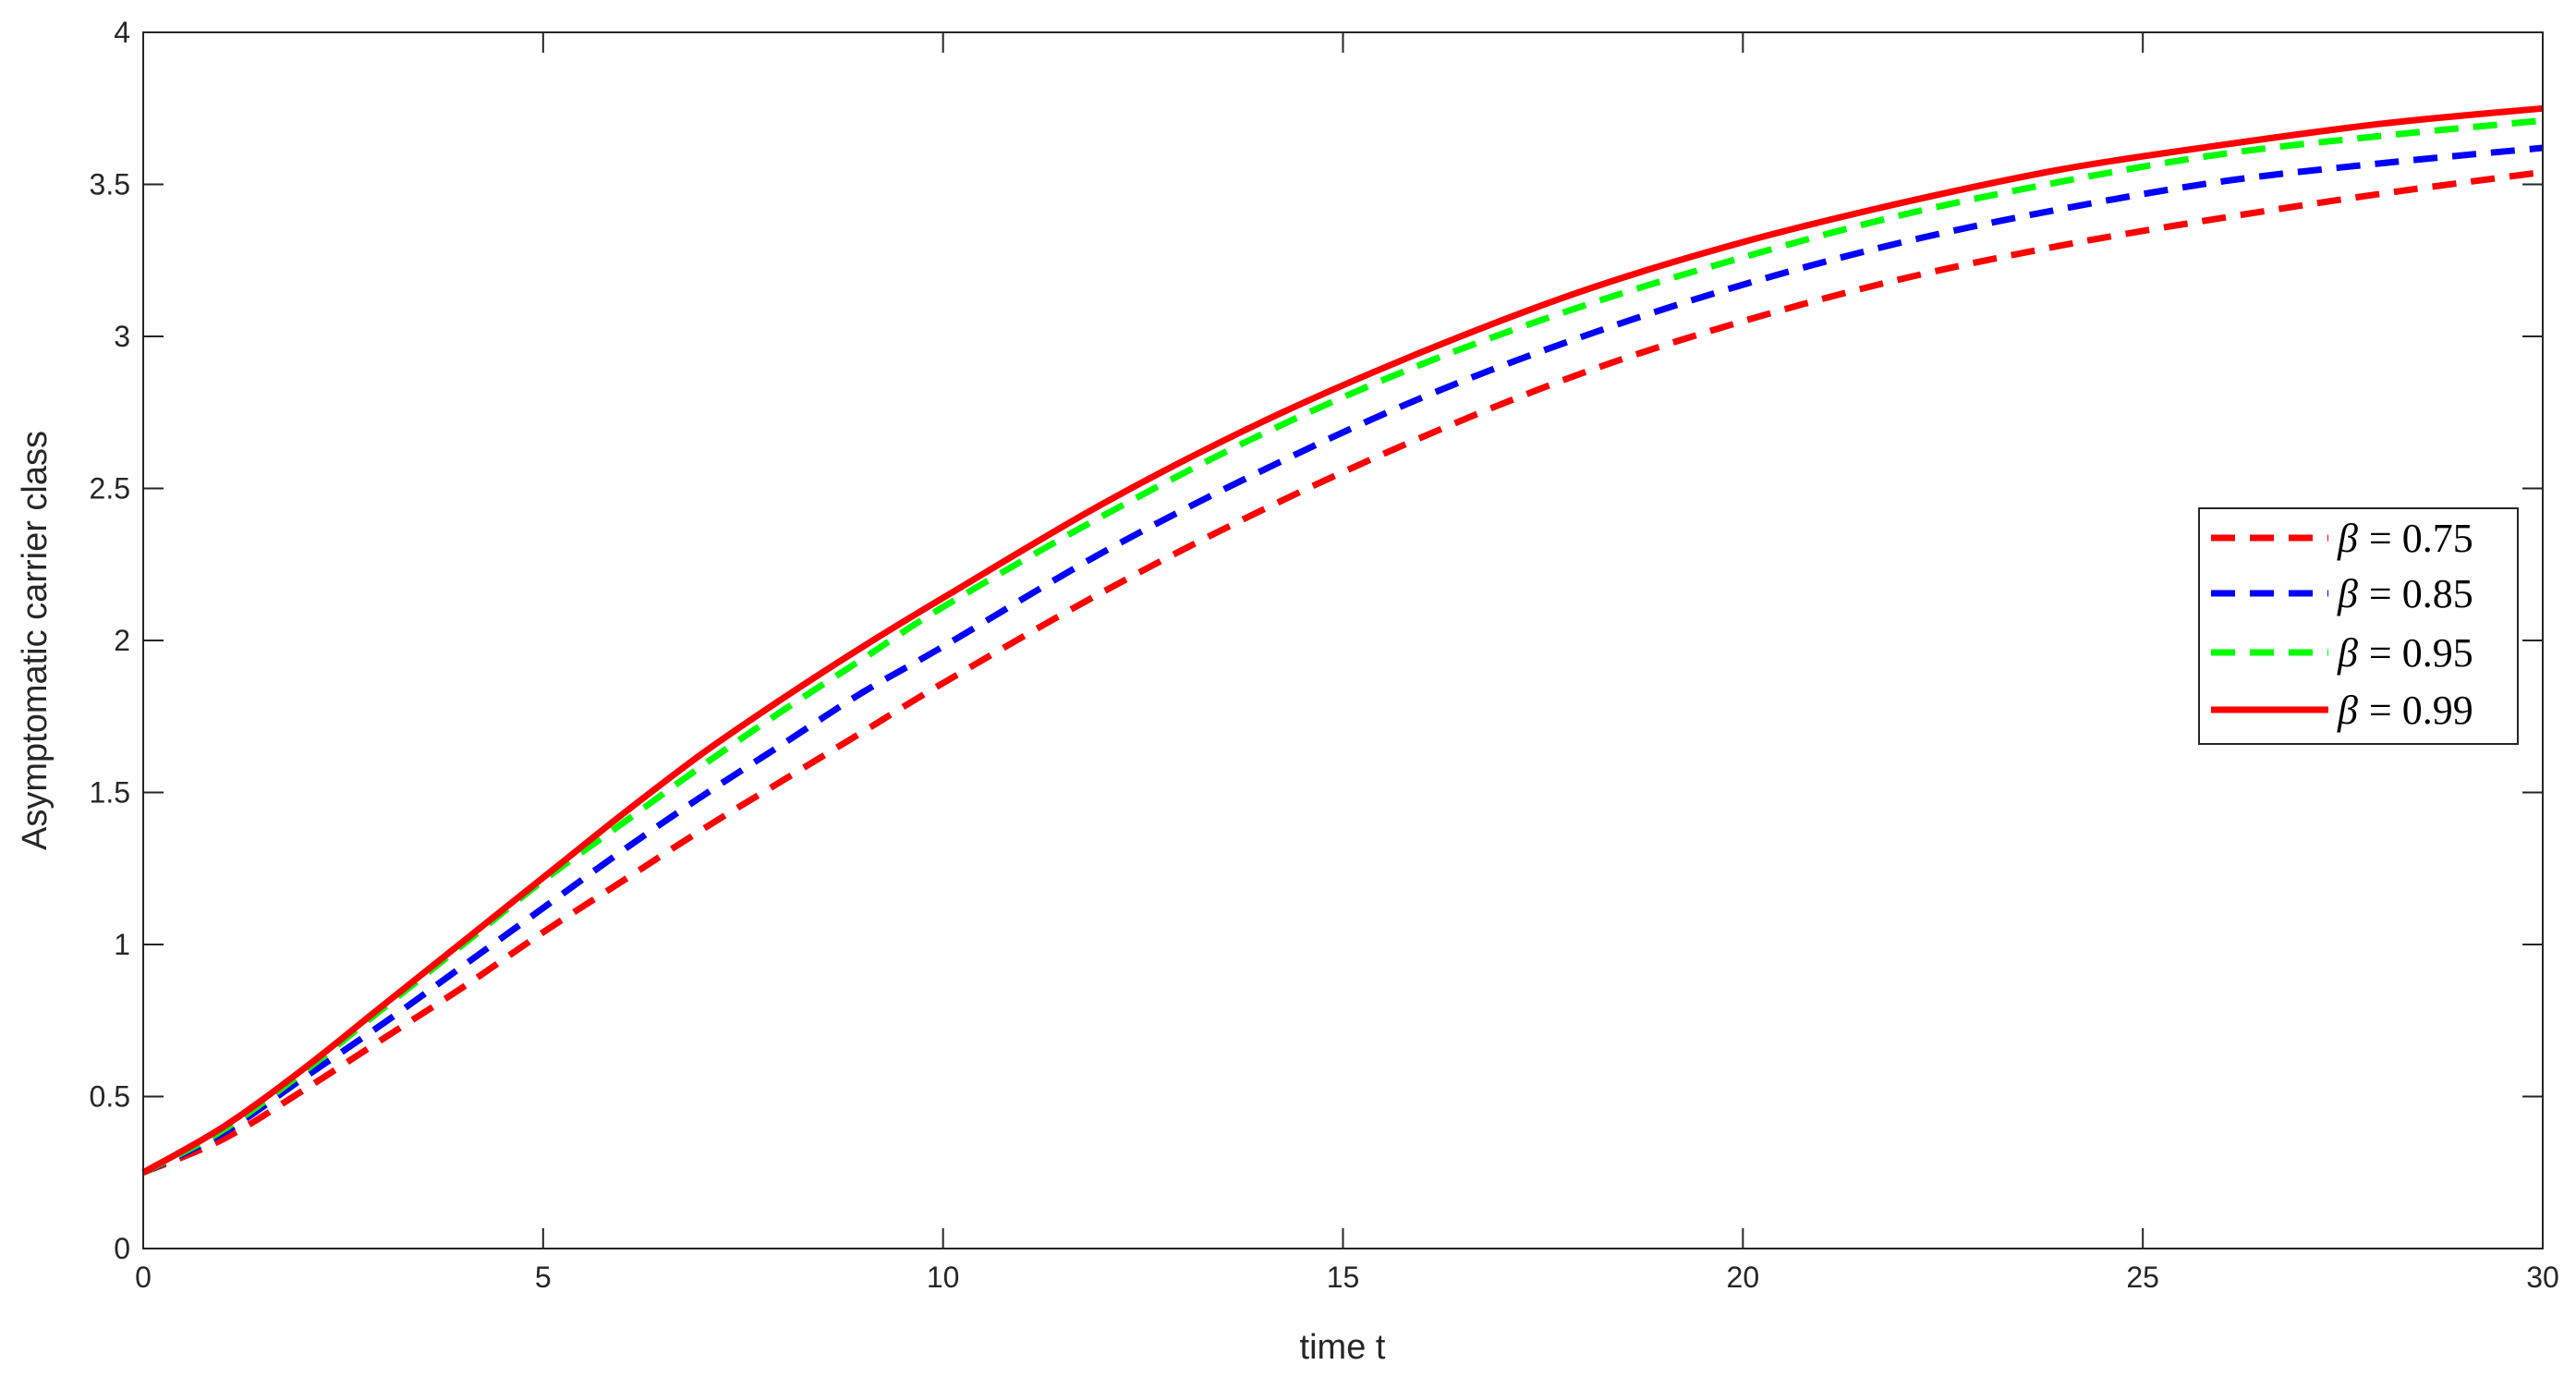 The height and width of the screenshot is (1377, 2576). Describe the element at coordinates (122, 945) in the screenshot. I see `y-tick-label: 1` at that location.